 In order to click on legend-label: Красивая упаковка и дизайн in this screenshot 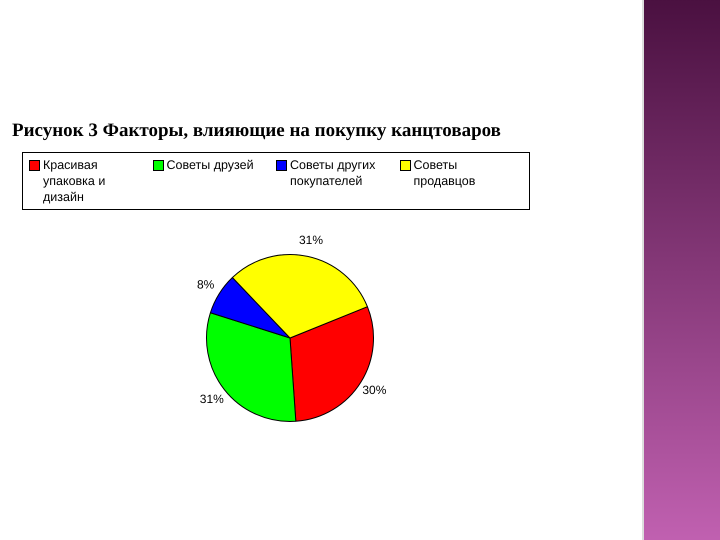, I will do `click(74, 181)`.